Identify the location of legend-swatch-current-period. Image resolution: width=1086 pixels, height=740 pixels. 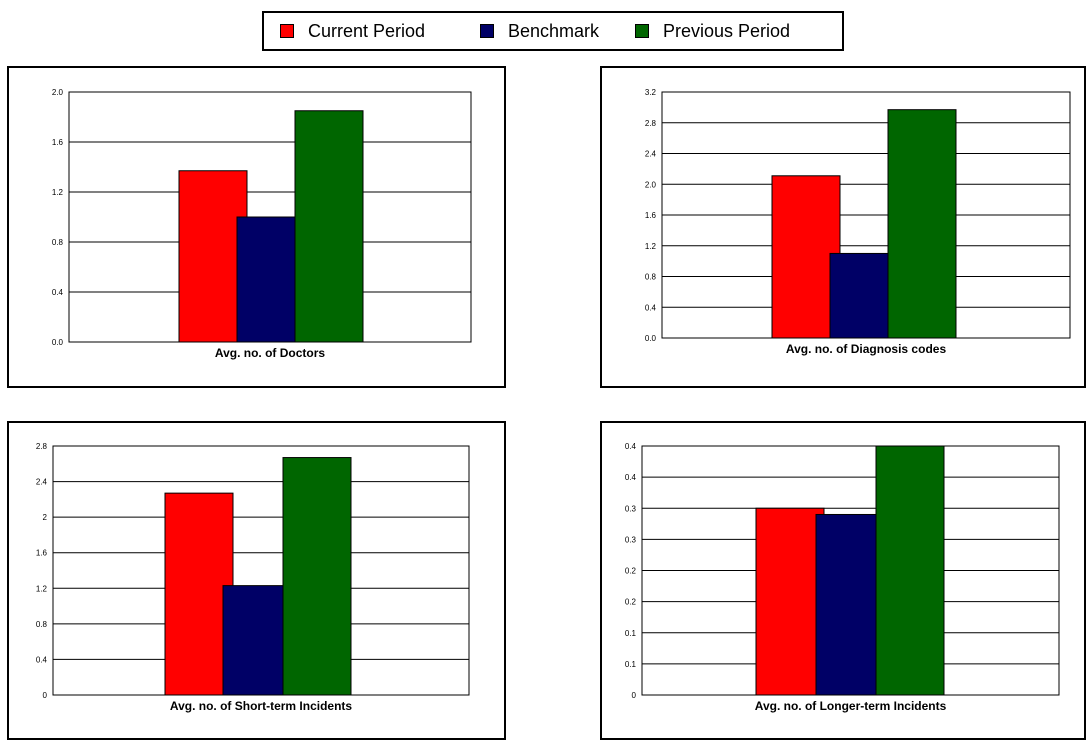
(287, 31).